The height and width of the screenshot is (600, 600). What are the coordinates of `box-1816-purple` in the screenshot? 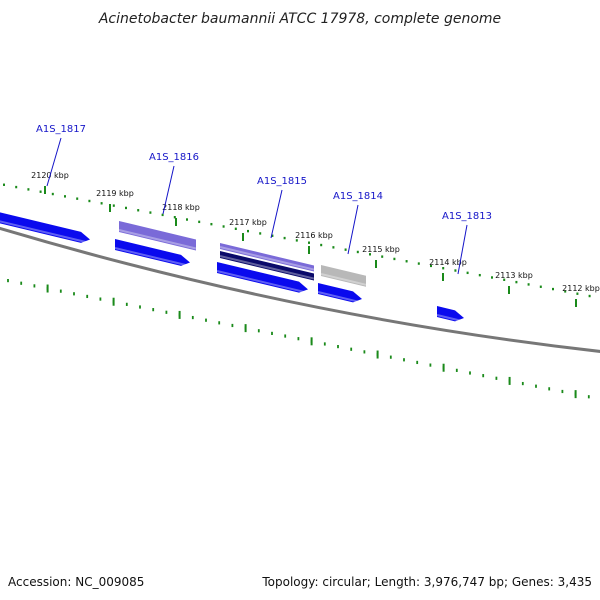 It's located at (157, 236).